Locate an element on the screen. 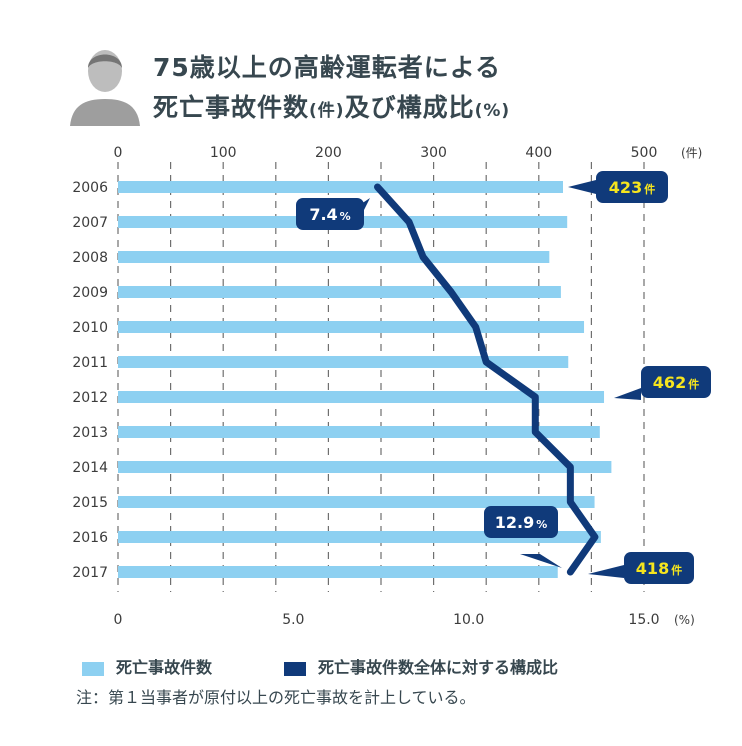  category-label: 2016 is located at coordinates (90, 538).